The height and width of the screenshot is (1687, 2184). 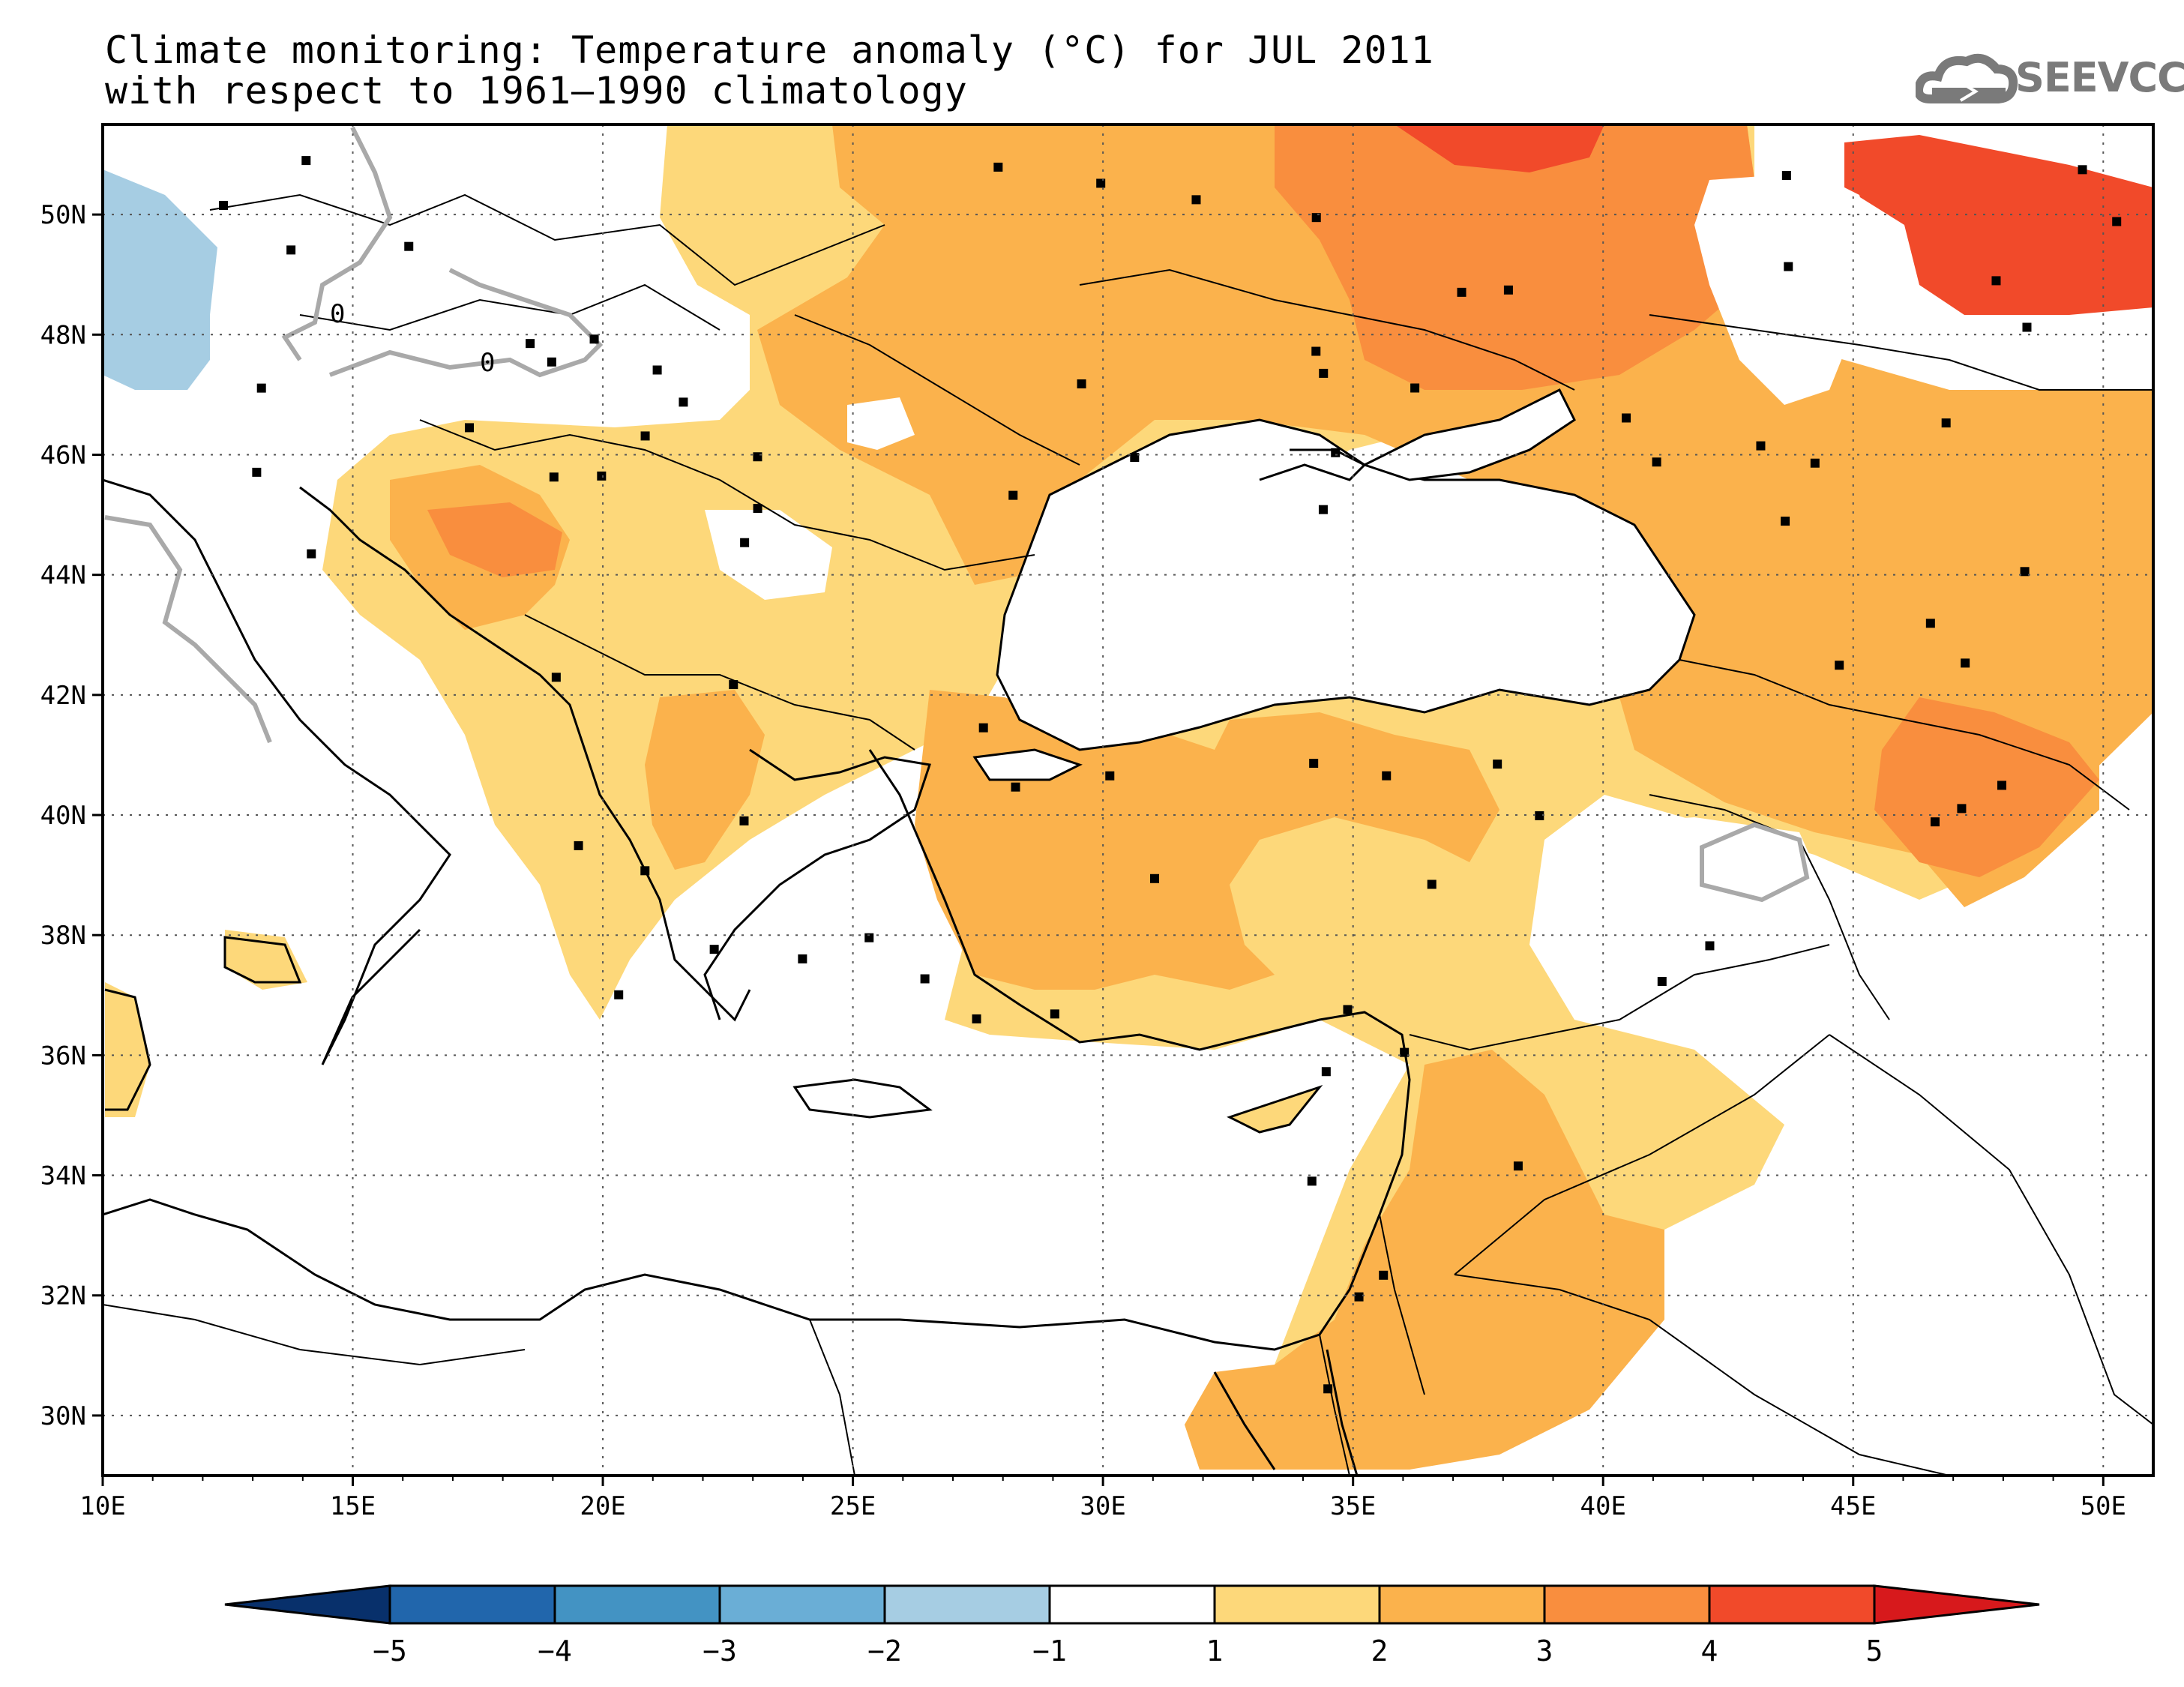 What do you see at coordinates (1603, 1506) in the screenshot?
I see `x-tick-label: 40E` at bounding box center [1603, 1506].